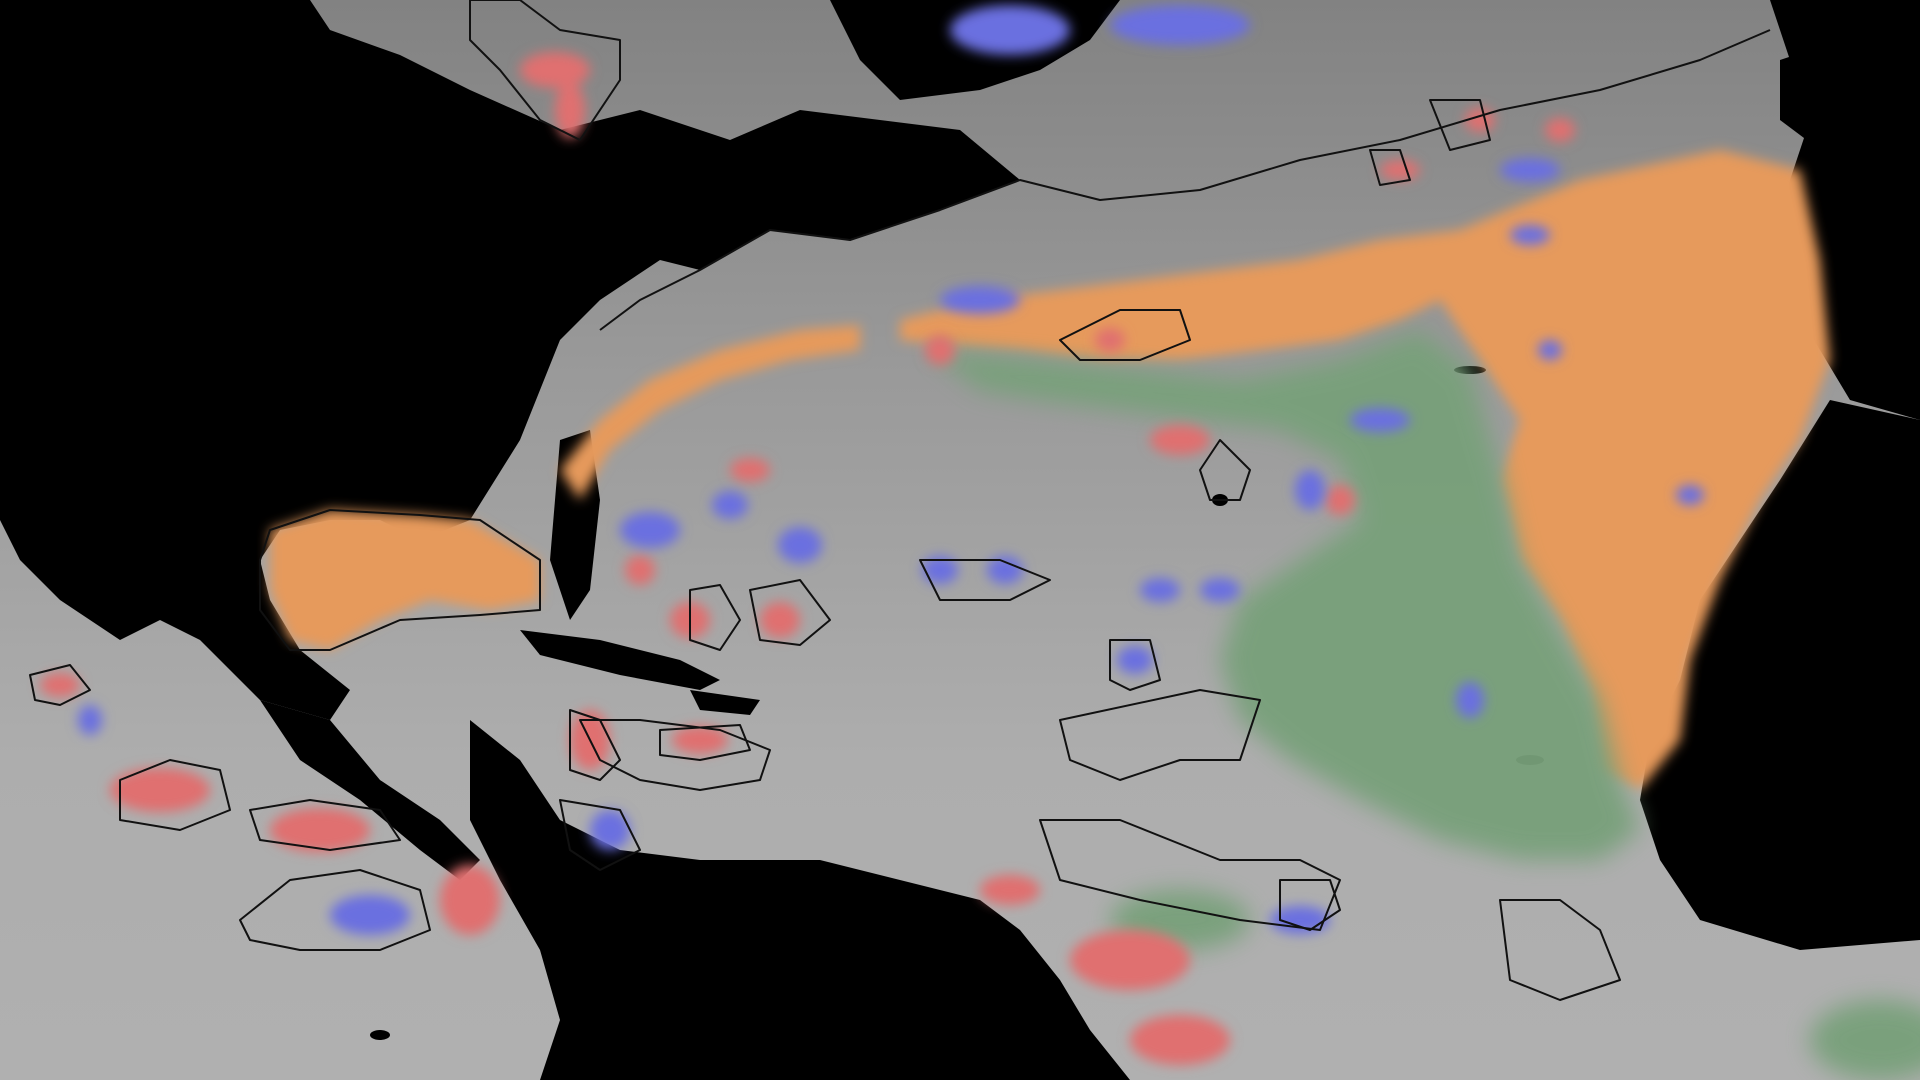 This screenshot has width=1920, height=1080. What do you see at coordinates (620, 660) in the screenshot?
I see `cuba` at bounding box center [620, 660].